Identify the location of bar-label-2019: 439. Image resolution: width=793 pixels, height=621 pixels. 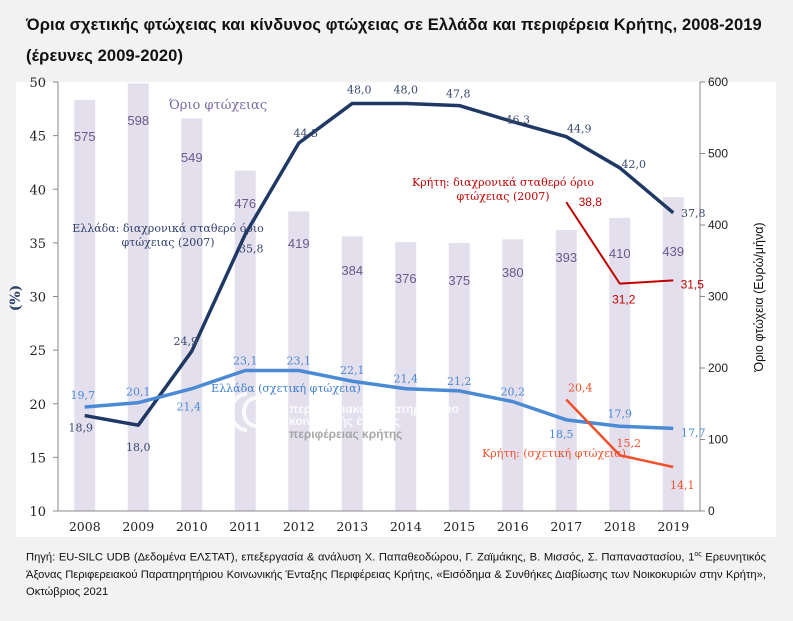
(673, 251).